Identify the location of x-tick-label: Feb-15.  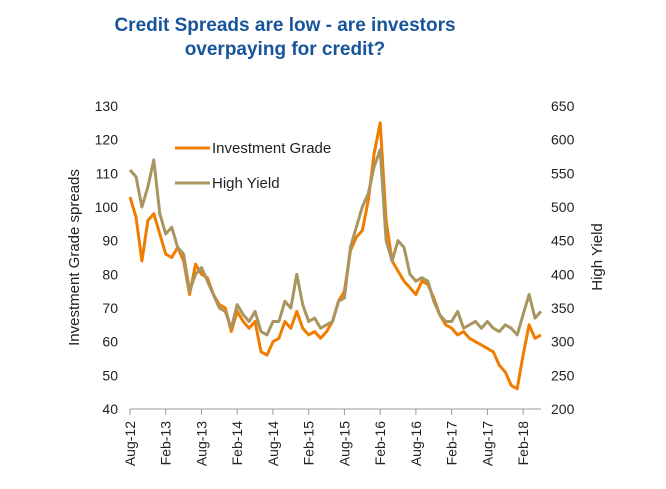
(309, 443).